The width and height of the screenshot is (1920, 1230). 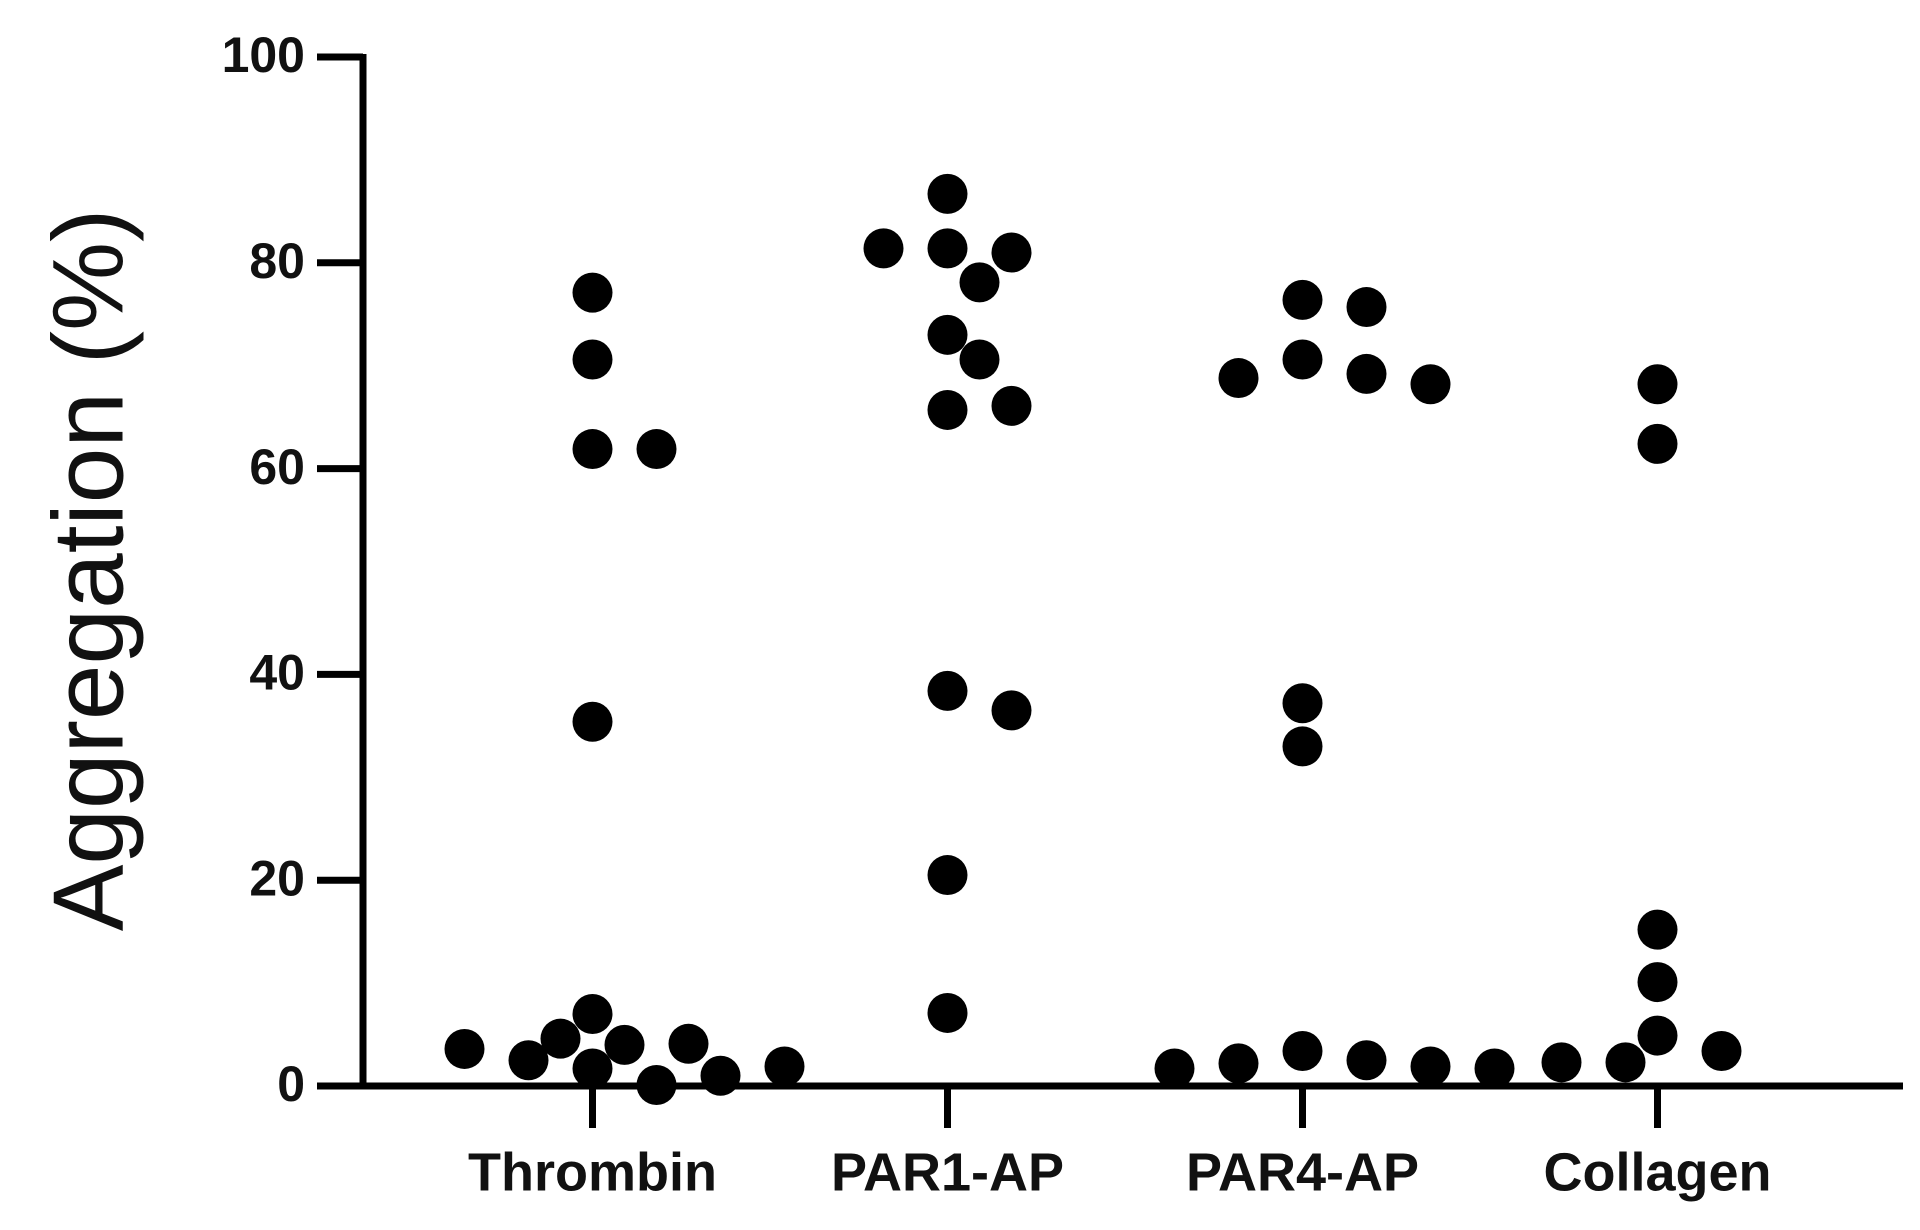 What do you see at coordinates (88, 570) in the screenshot?
I see `y-axis-title: Aggregation (%)` at bounding box center [88, 570].